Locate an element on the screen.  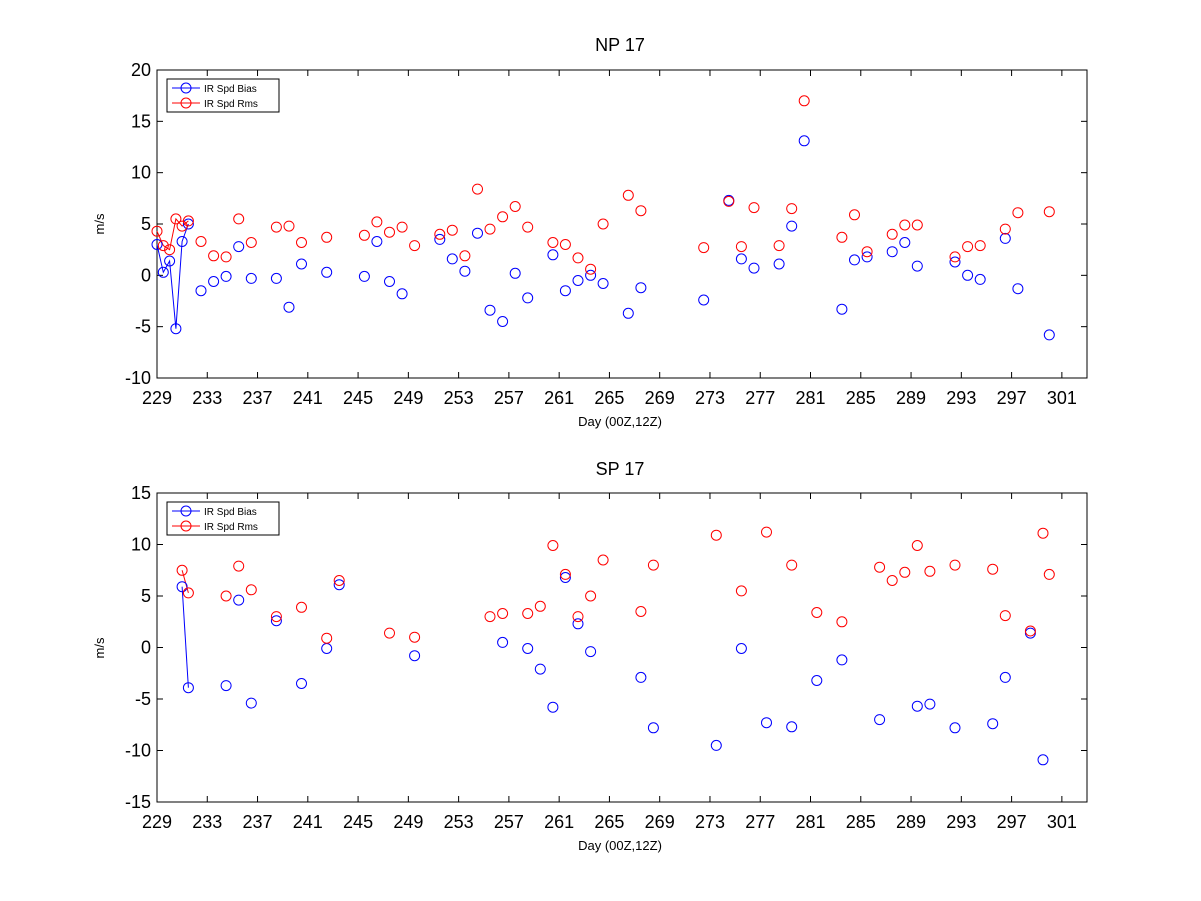
x-tick-label: 293 is located at coordinates (961, 822).